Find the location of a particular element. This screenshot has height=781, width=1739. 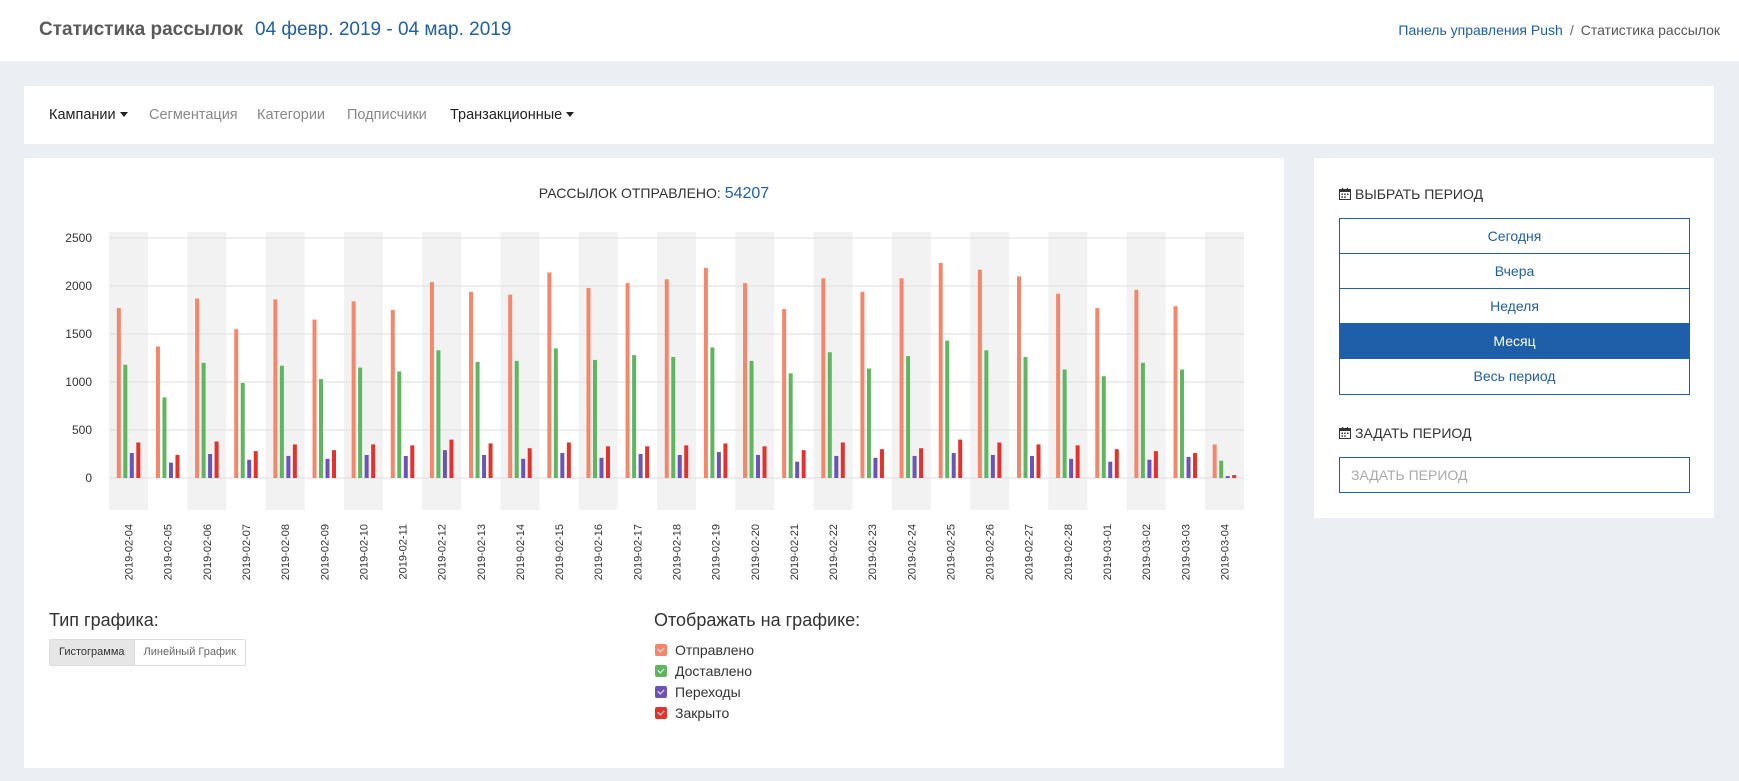

period-month-button: Месяц is located at coordinates (1514, 341).